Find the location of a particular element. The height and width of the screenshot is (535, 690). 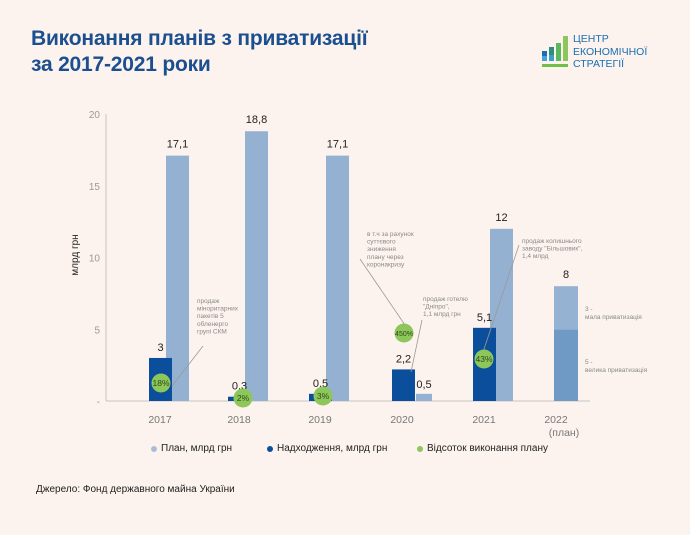

y-tick-label: 20 is located at coordinates (95, 115).